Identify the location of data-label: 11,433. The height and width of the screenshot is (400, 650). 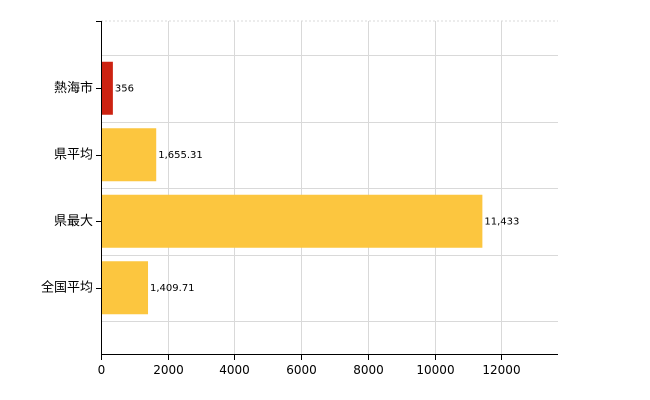
(501, 221).